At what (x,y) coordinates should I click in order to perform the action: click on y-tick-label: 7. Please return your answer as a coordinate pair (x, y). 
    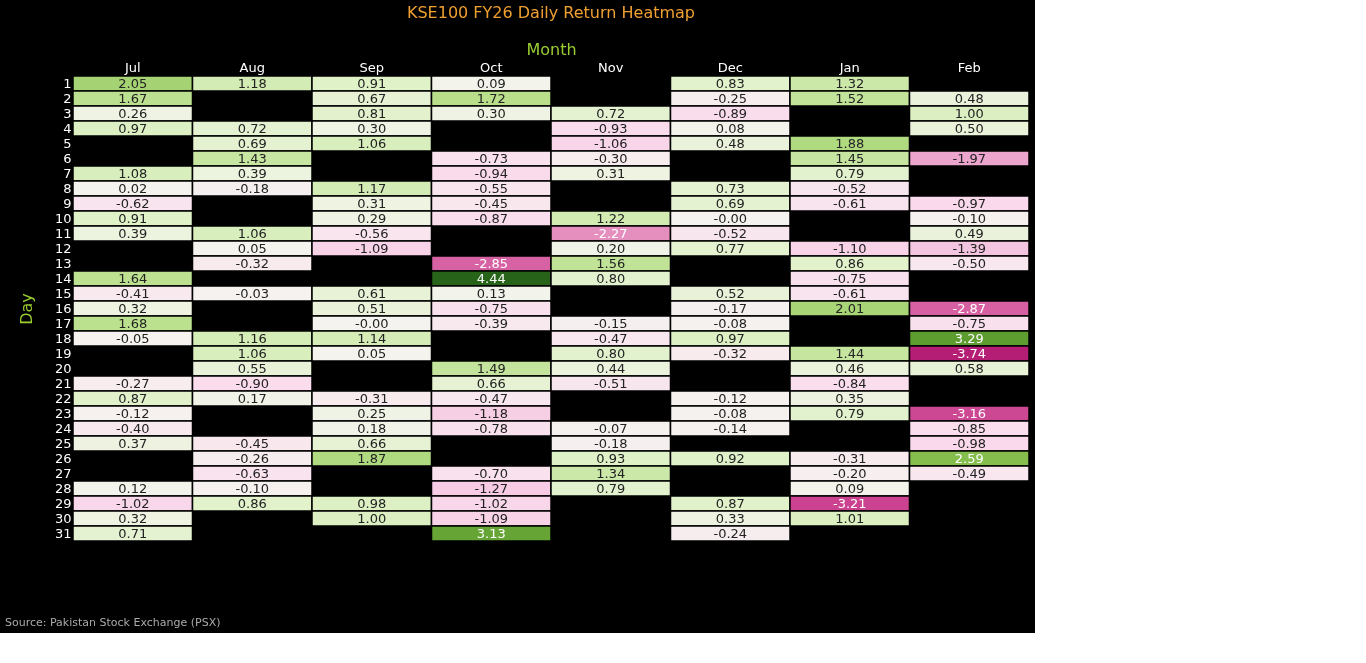
    Looking at the image, I should click on (67, 173).